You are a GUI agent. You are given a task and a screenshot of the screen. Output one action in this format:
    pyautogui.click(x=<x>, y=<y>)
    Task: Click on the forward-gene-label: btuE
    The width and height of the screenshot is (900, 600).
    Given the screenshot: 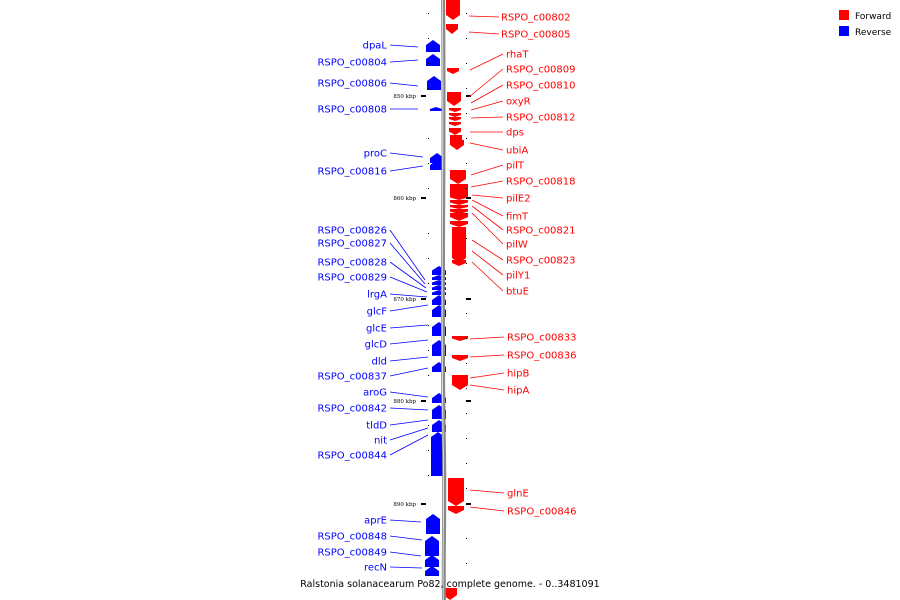 What is the action you would take?
    pyautogui.click(x=517, y=292)
    